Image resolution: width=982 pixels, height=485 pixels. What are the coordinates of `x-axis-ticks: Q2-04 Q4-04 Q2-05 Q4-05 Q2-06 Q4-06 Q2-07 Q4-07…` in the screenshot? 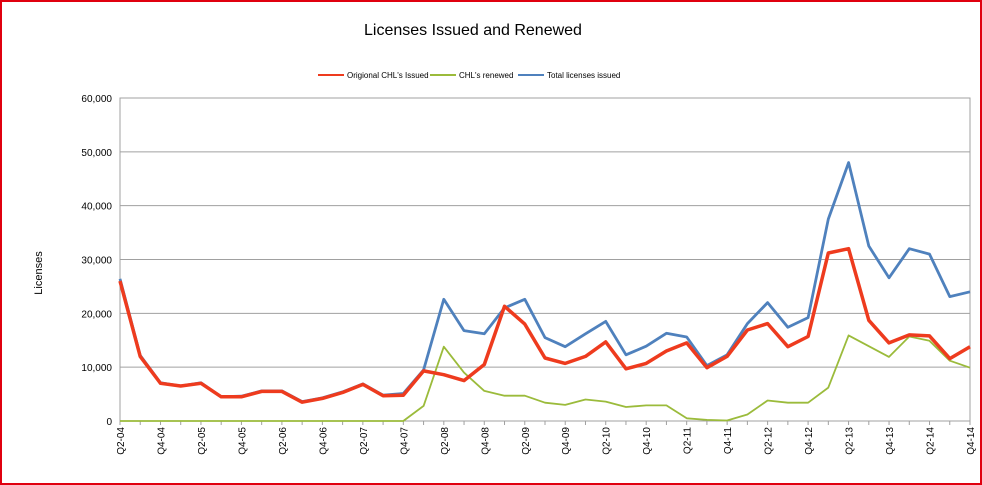 It's located at (546, 438).